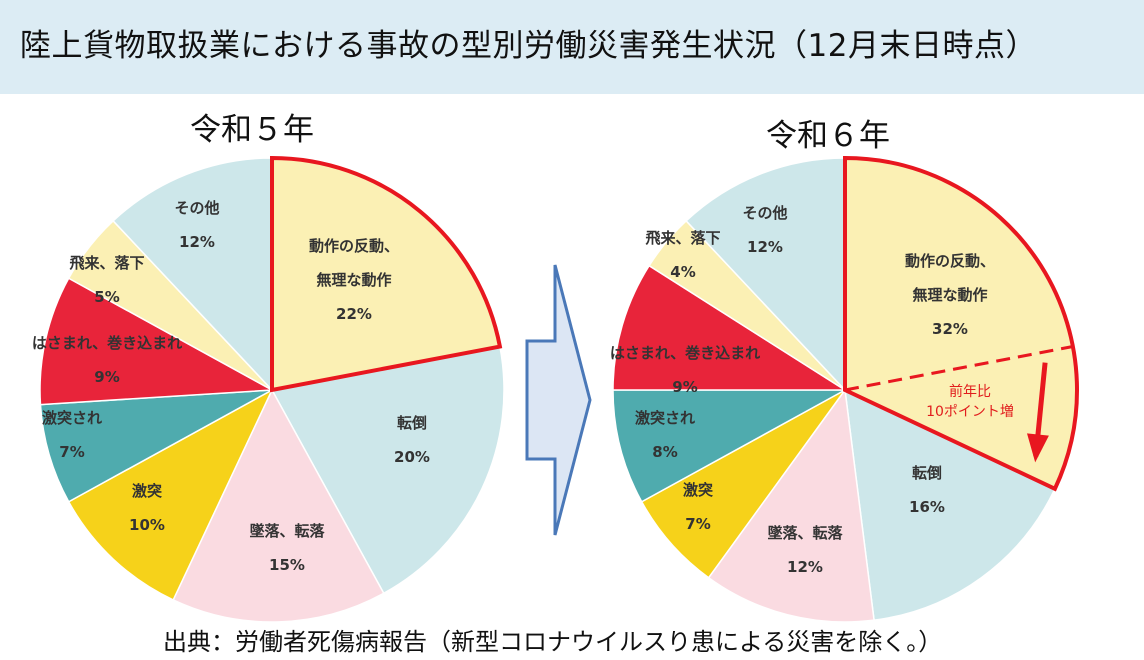 This screenshot has width=1144, height=660. Describe the element at coordinates (287, 565) in the screenshot. I see `slice-value-label: 15%` at that location.